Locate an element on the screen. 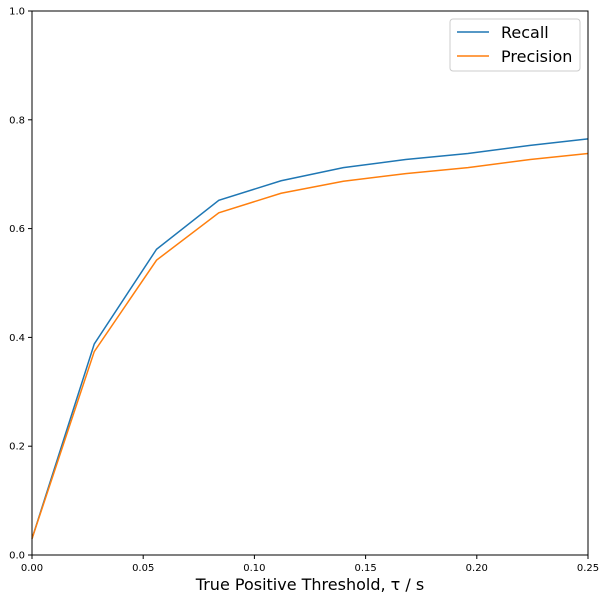  x-axis-label: True Positive Threshold, τ / s is located at coordinates (309, 584).